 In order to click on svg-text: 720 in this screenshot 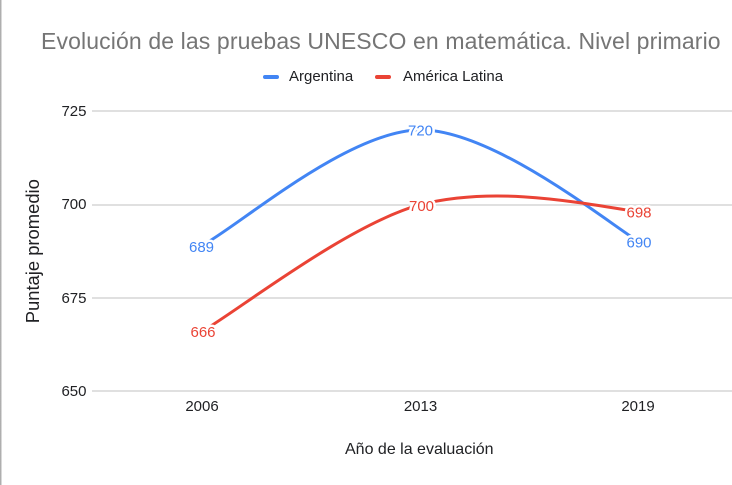, I will do `click(420, 130)`.